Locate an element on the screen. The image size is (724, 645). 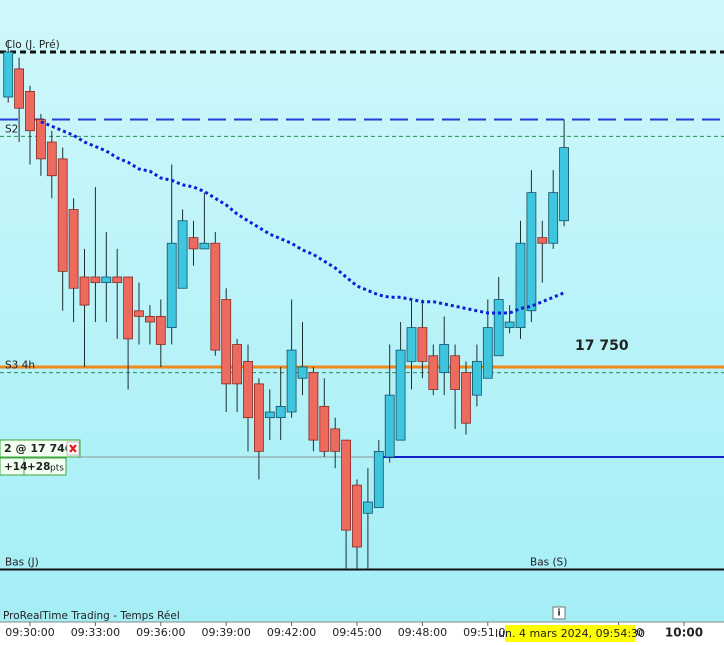
x-tick-label: 09:51:00 is located at coordinates (487, 632).